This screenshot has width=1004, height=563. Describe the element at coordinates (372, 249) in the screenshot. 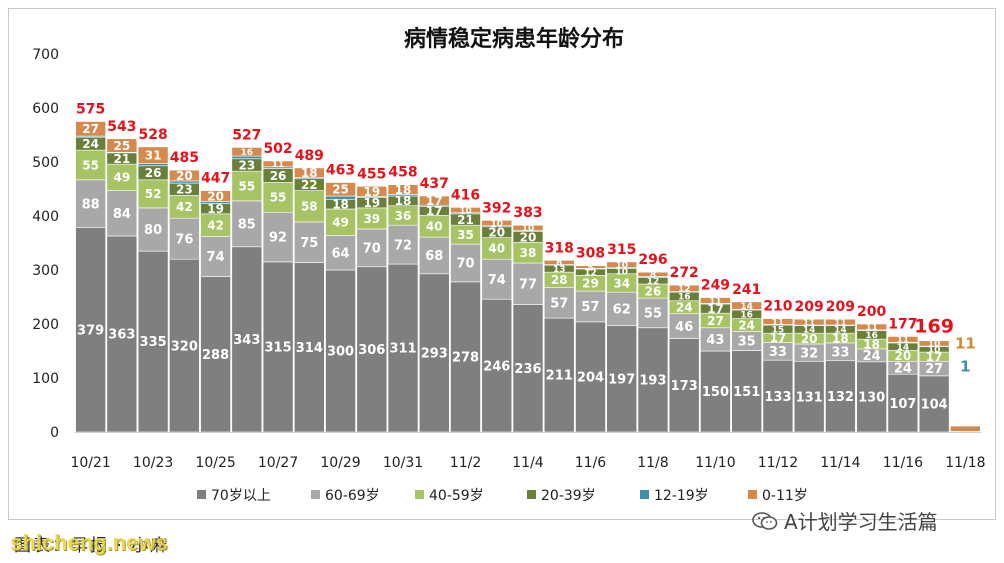

I see `segment-label-s60_69: 70` at that location.